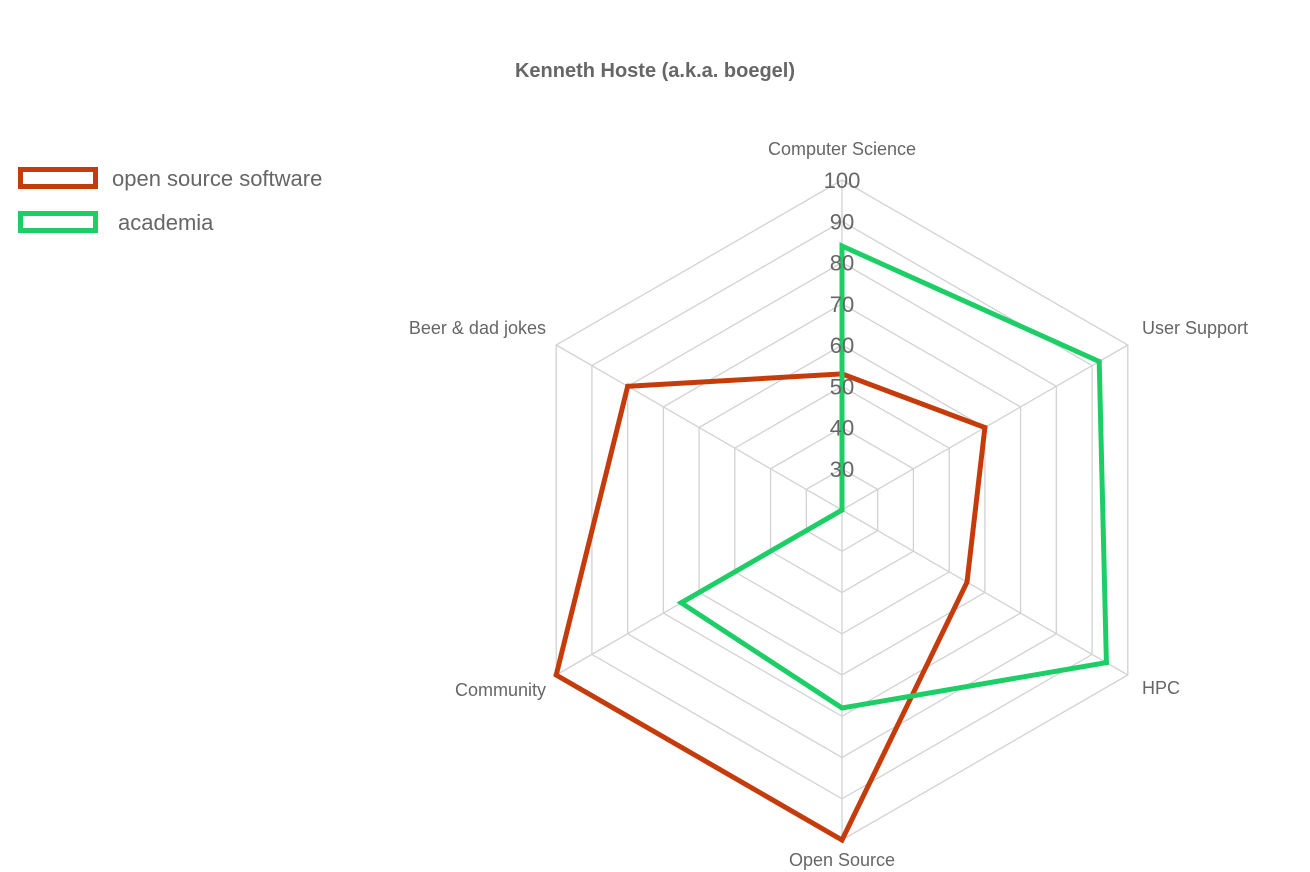 The height and width of the screenshot is (872, 1310). What do you see at coordinates (58, 222) in the screenshot?
I see `legend-swatch-academia` at bounding box center [58, 222].